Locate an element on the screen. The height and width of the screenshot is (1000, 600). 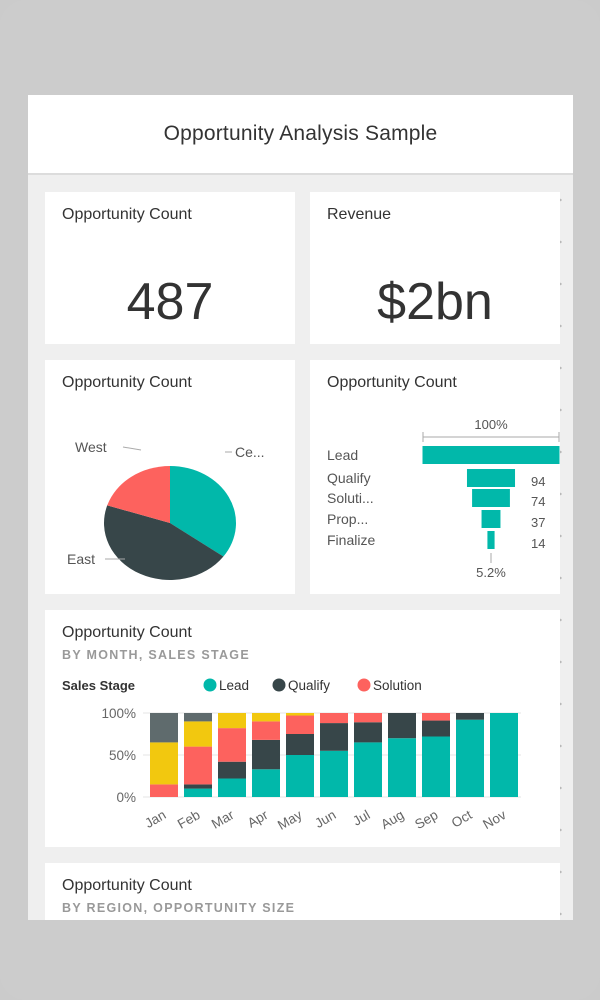
y-tick-label: 100% is located at coordinates (118, 713).